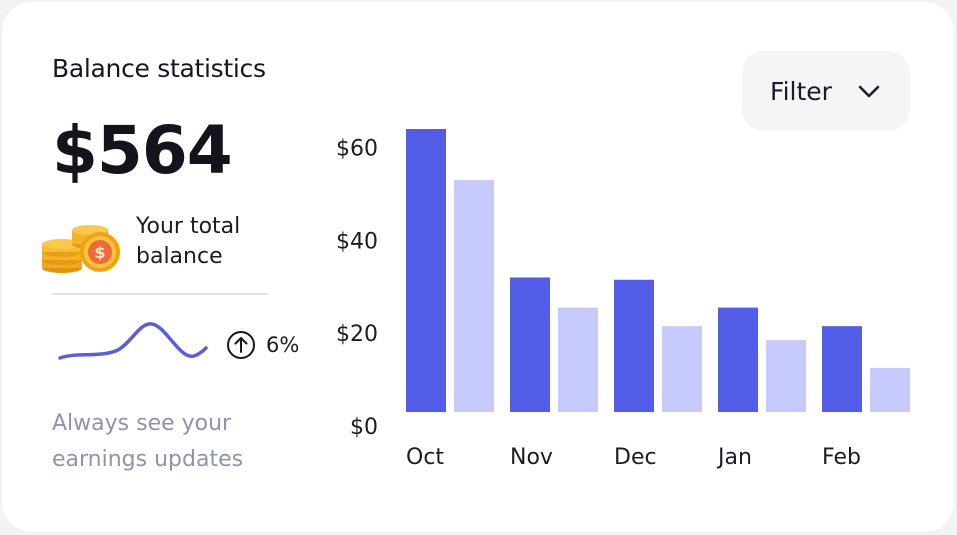 The image size is (957, 535). I want to click on y-tick-label: $60, so click(357, 149).